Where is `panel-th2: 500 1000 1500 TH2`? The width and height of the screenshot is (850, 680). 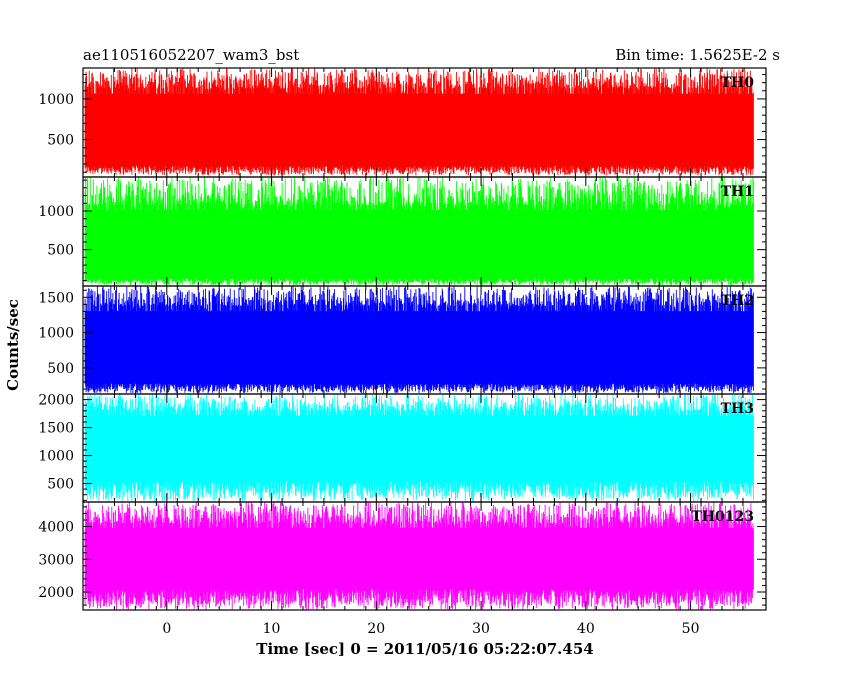 panel-th2: 500 1000 1500 TH2 is located at coordinates (402, 340).